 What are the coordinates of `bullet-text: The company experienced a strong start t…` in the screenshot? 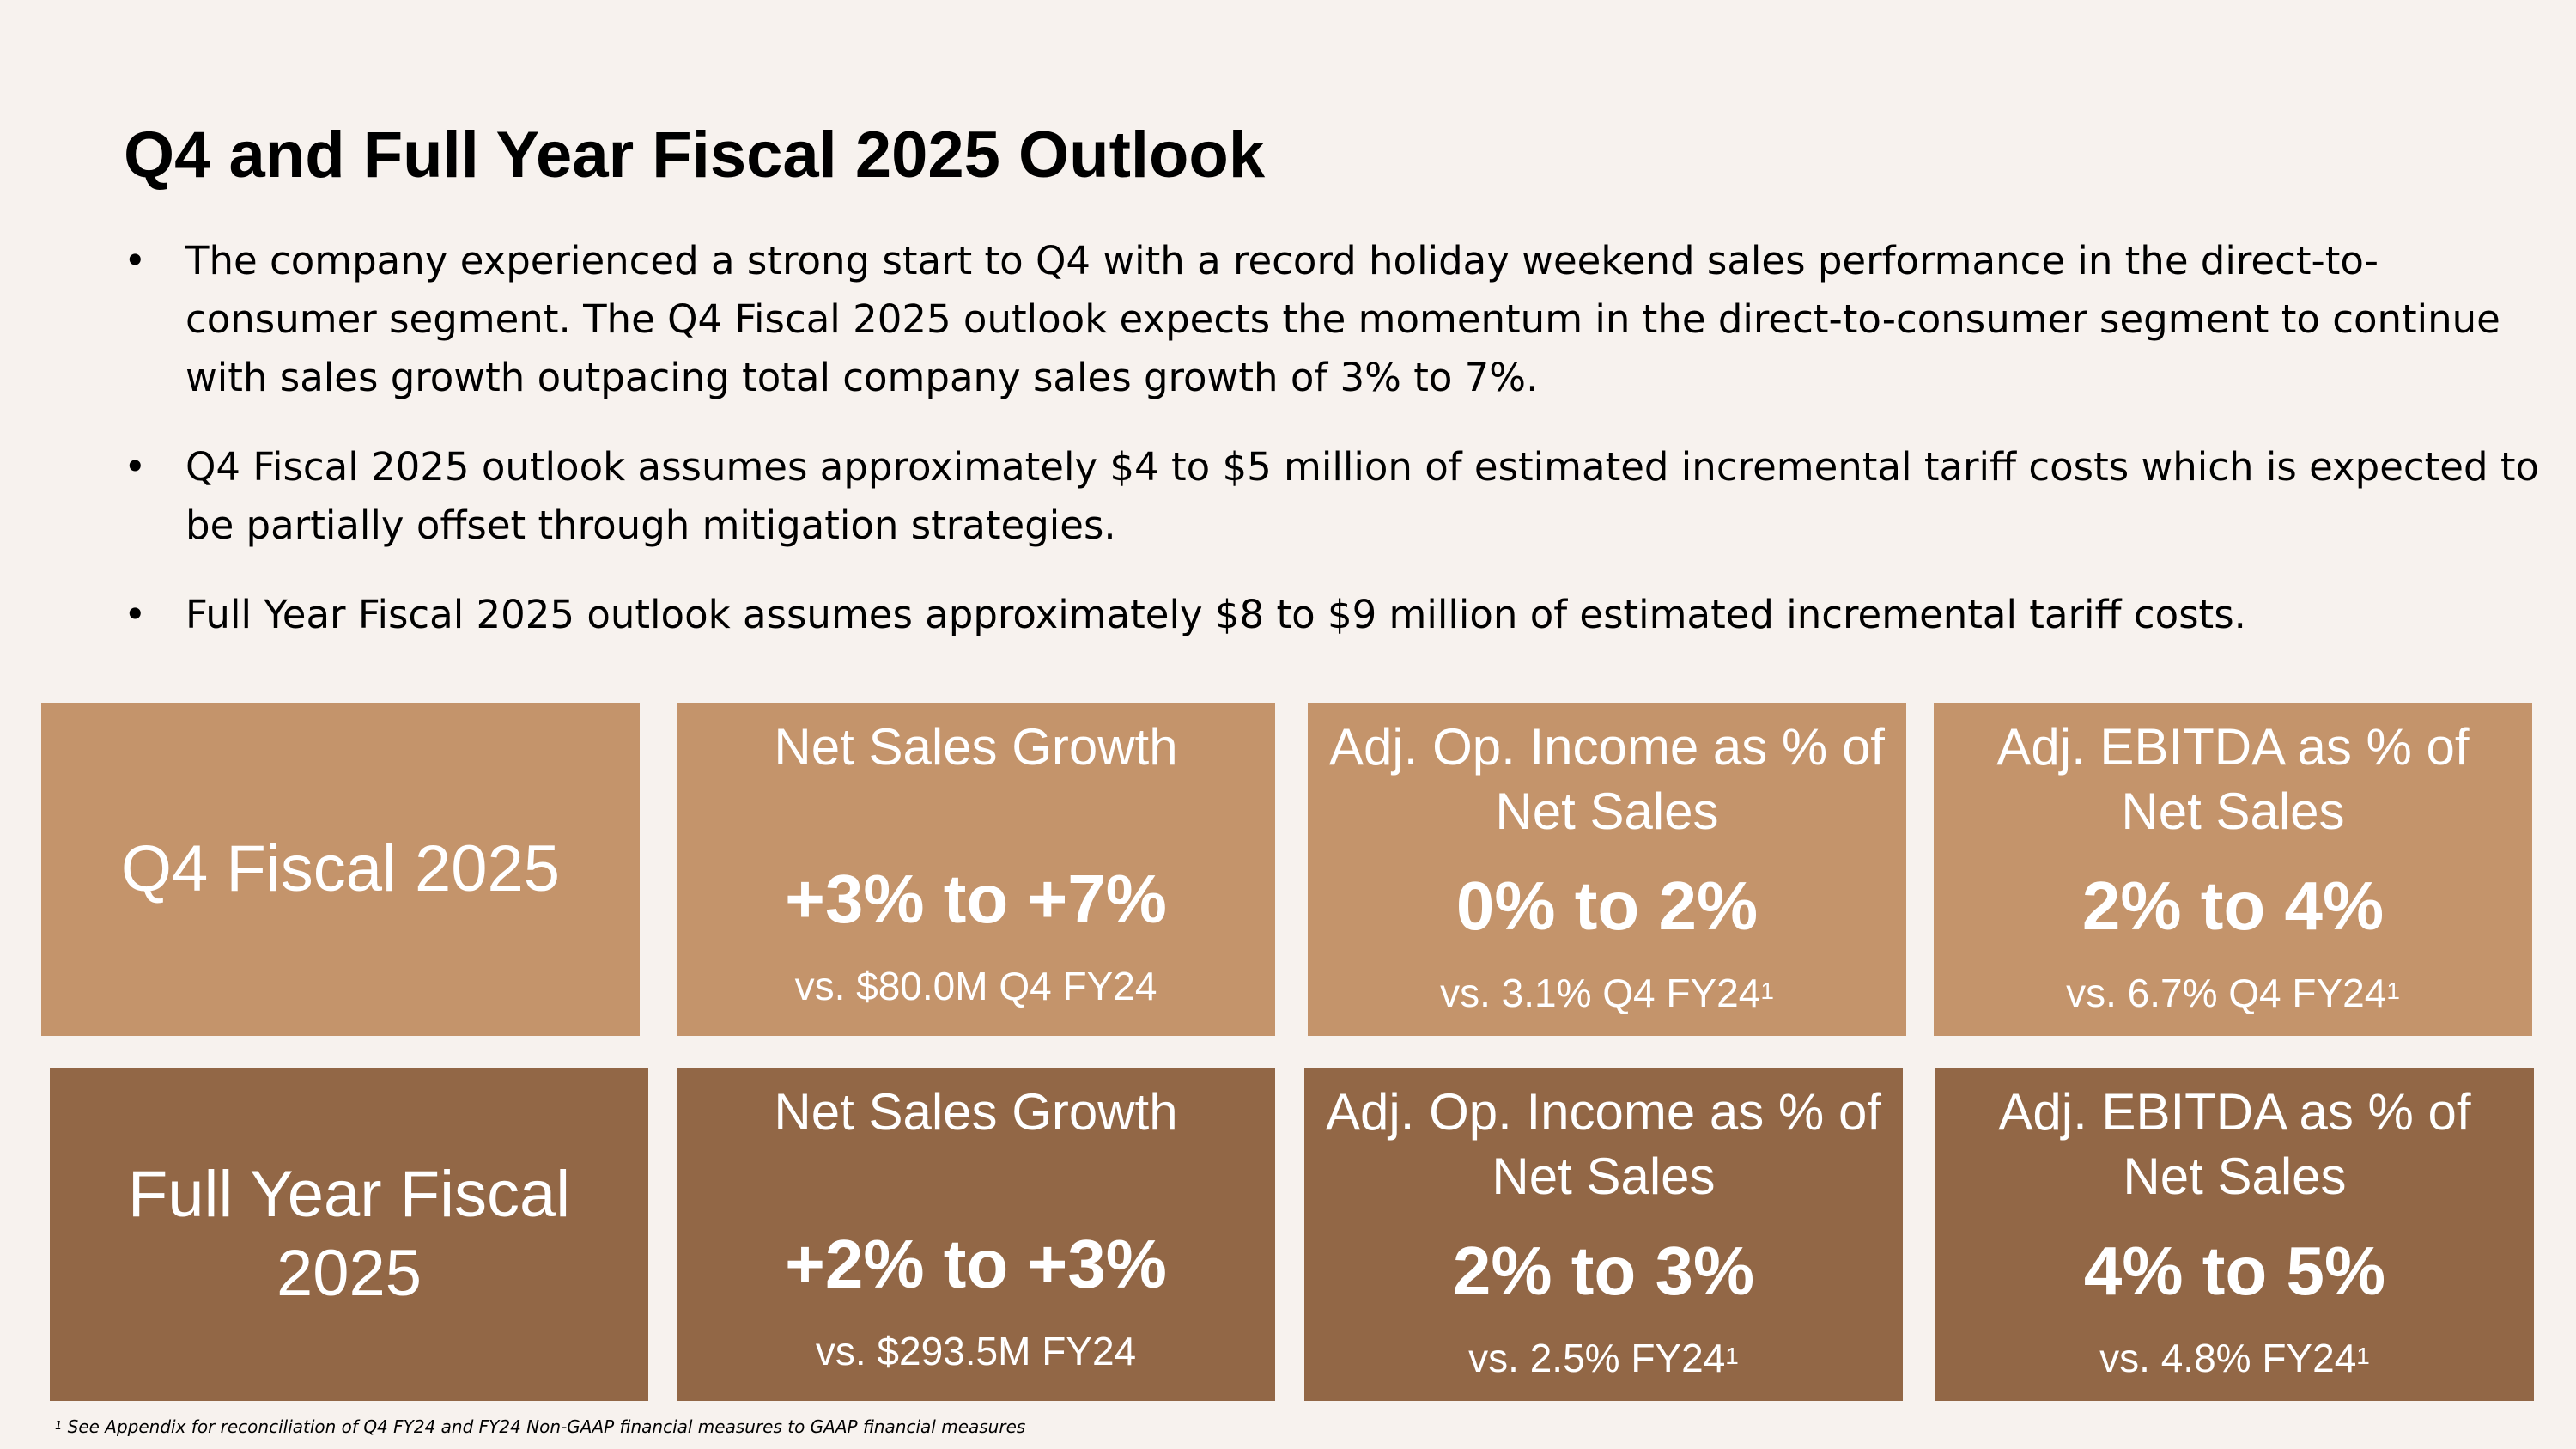 It's located at (1342, 319).